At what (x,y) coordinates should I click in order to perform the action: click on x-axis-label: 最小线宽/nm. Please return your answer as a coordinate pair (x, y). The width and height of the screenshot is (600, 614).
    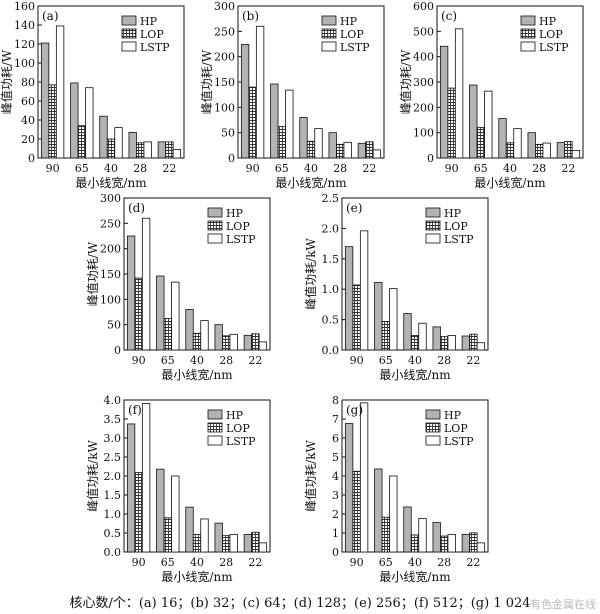
    Looking at the image, I should click on (111, 182).